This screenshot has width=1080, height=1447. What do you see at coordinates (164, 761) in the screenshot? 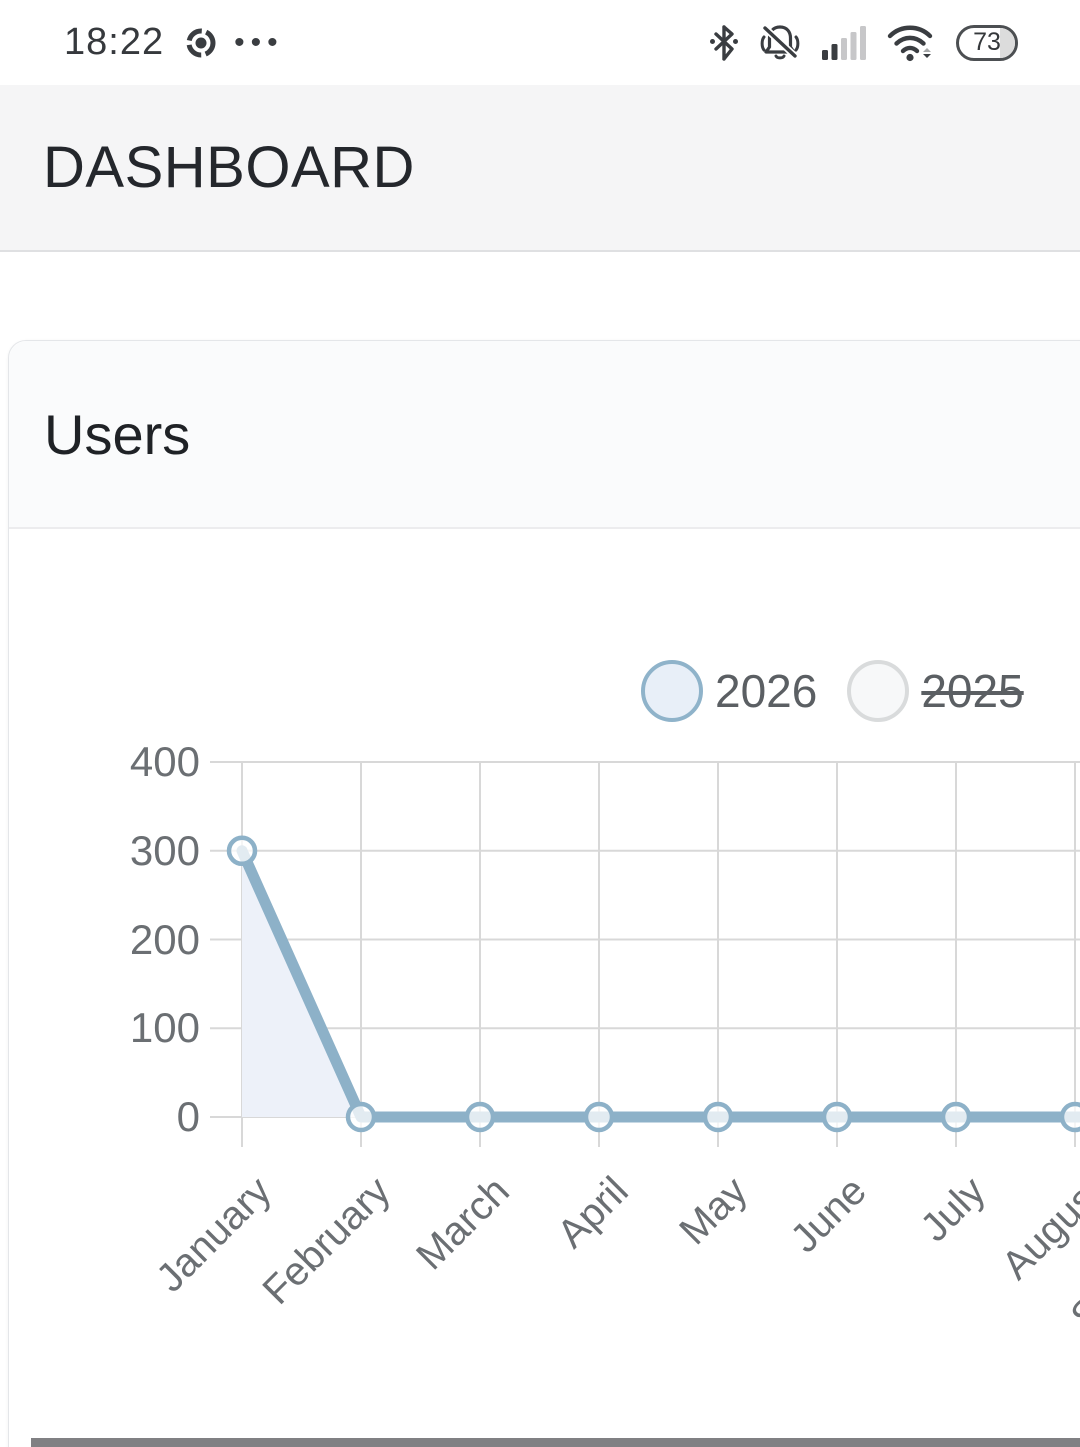
I see `y-tick-label: 400` at bounding box center [164, 761].